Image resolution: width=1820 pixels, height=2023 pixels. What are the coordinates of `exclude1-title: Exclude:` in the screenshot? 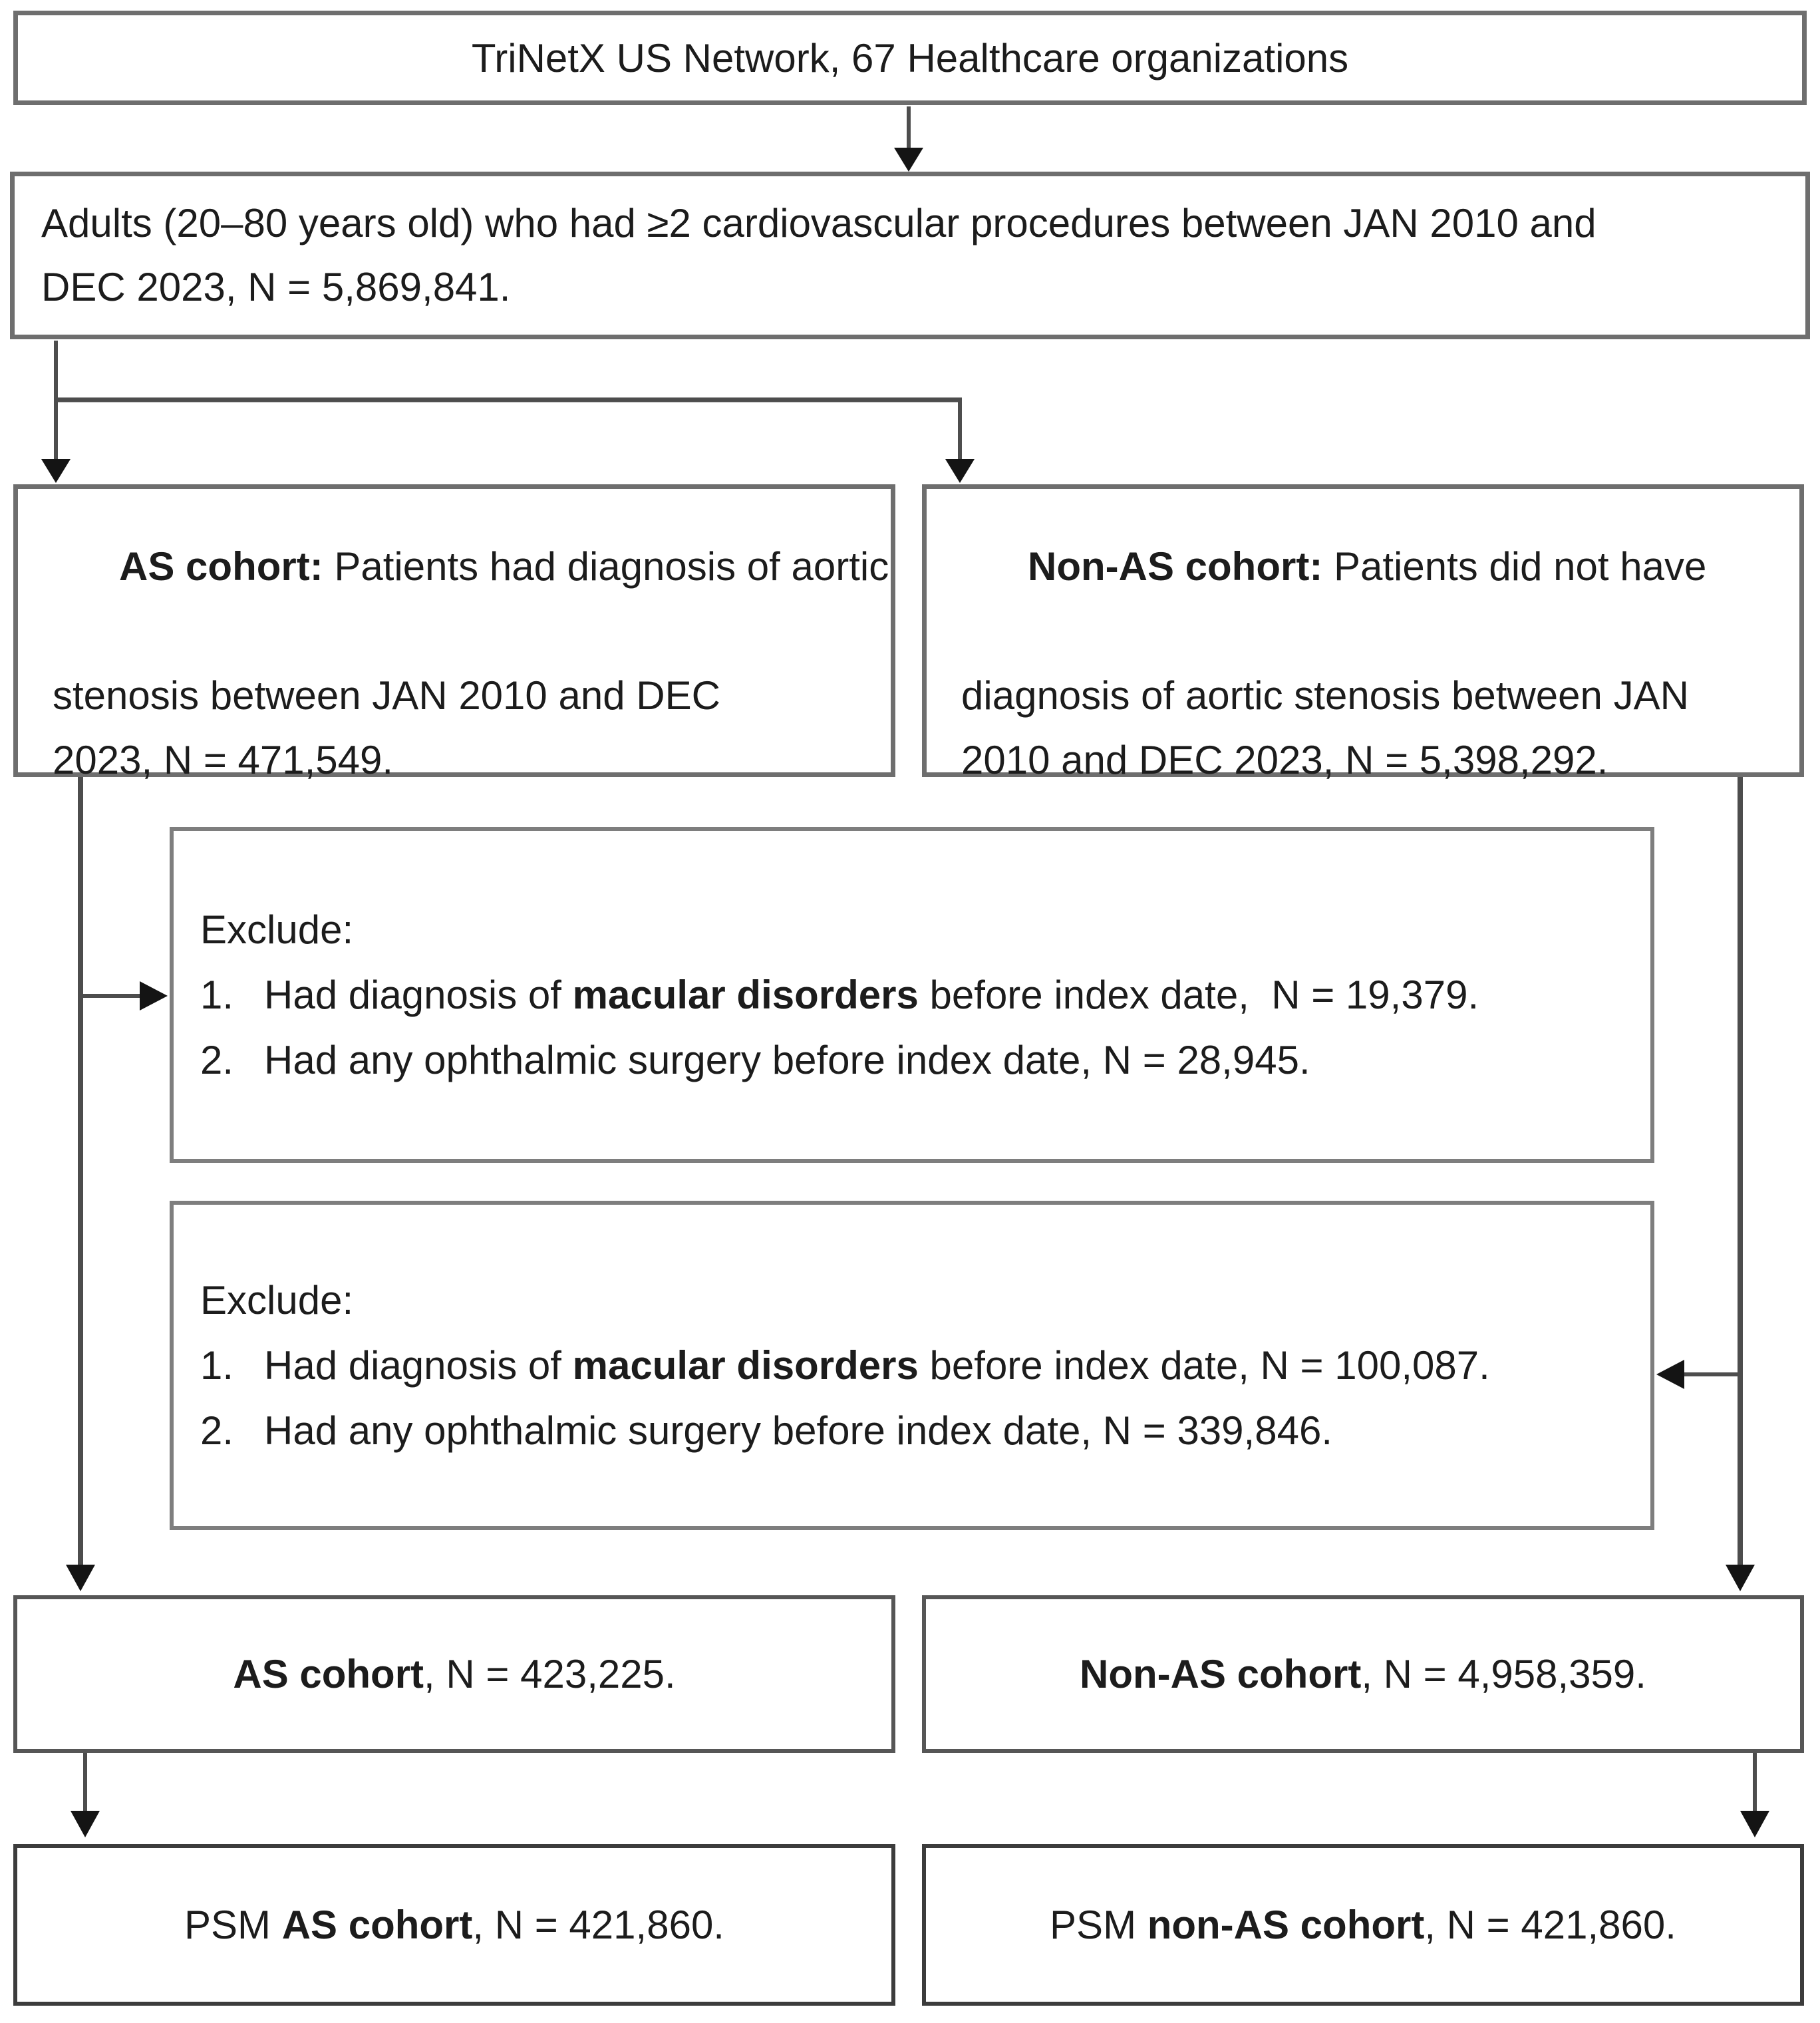 It's located at (277, 929).